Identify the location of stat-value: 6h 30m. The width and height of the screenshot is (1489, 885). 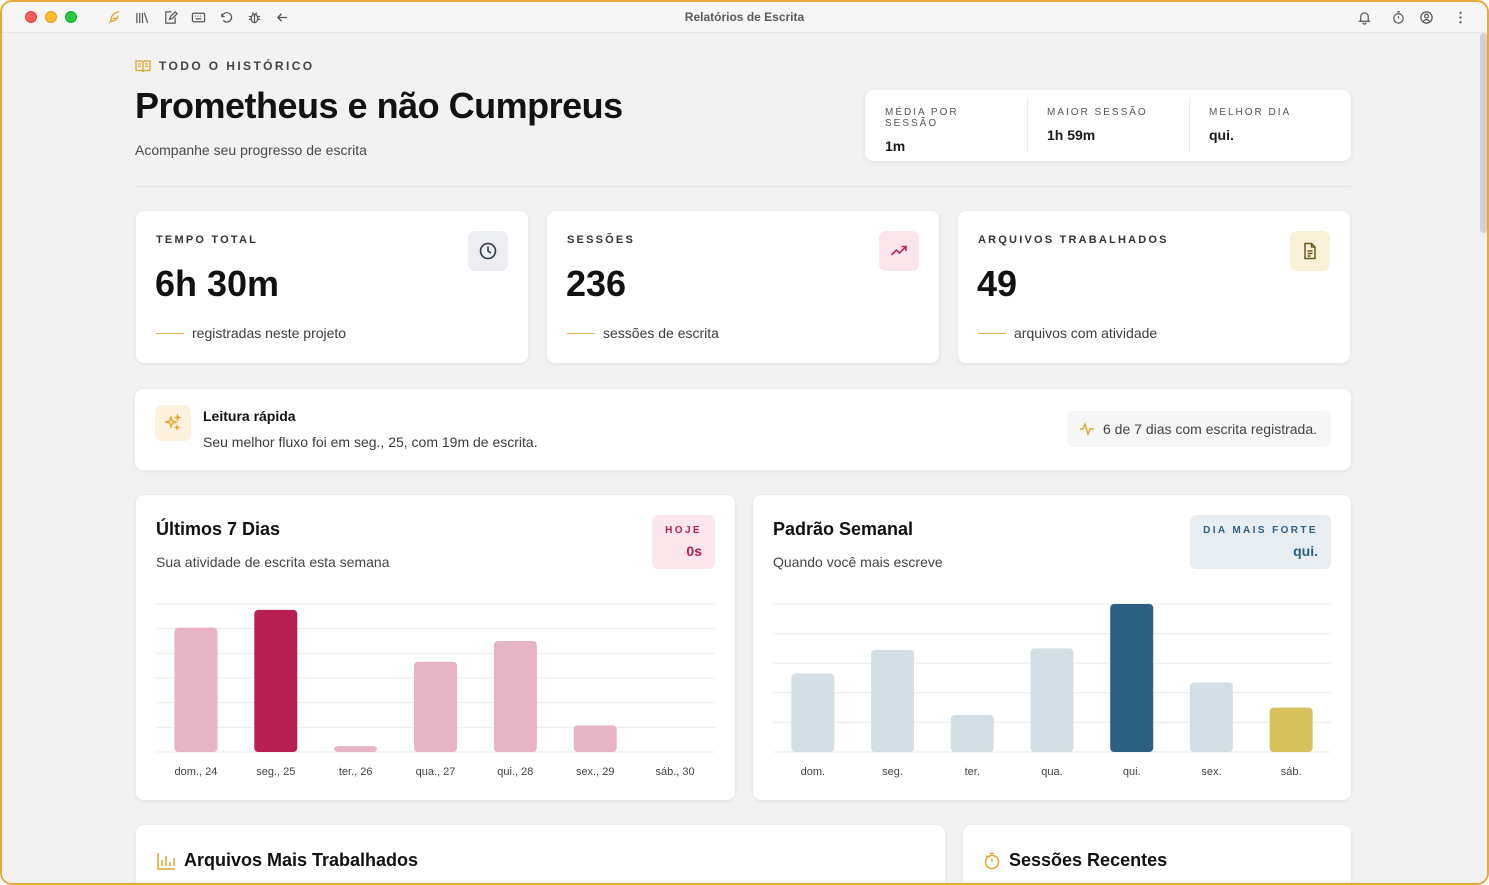
(217, 283).